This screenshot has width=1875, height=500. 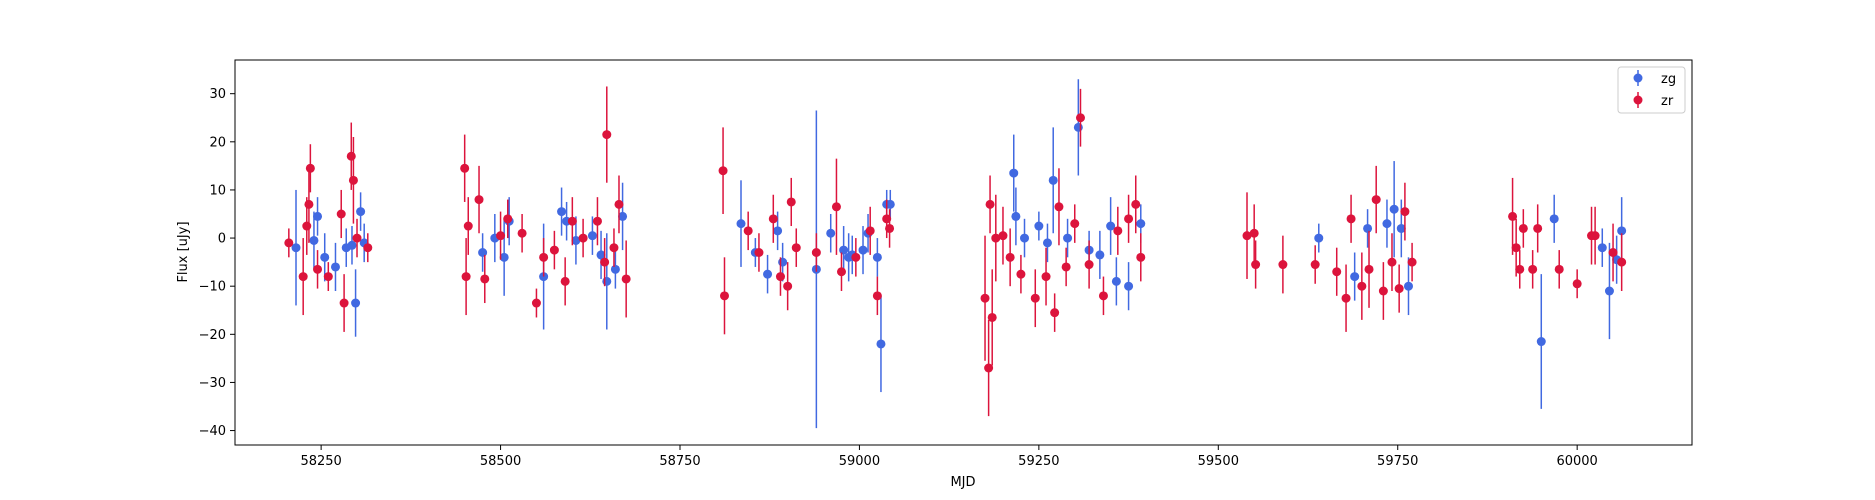 What do you see at coordinates (1038, 461) in the screenshot?
I see `x-tick-label: 59250` at bounding box center [1038, 461].